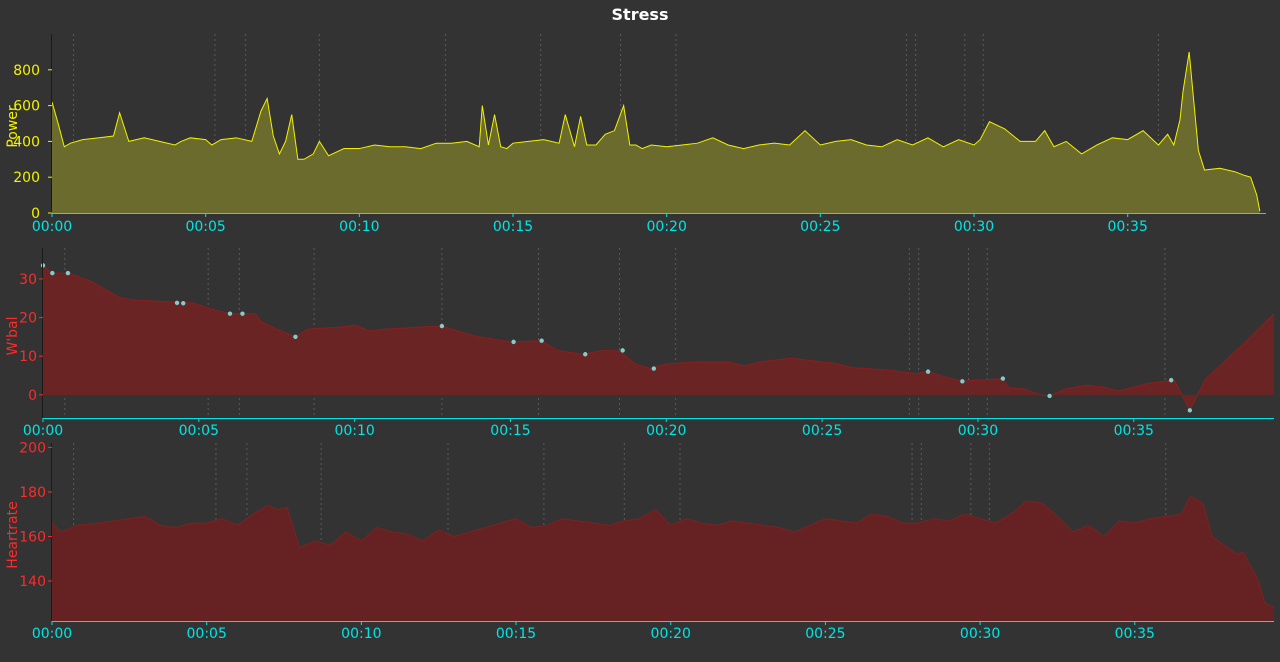 This screenshot has width=1280, height=662. What do you see at coordinates (32, 537) in the screenshot?
I see `y-tick-label: 160` at bounding box center [32, 537].